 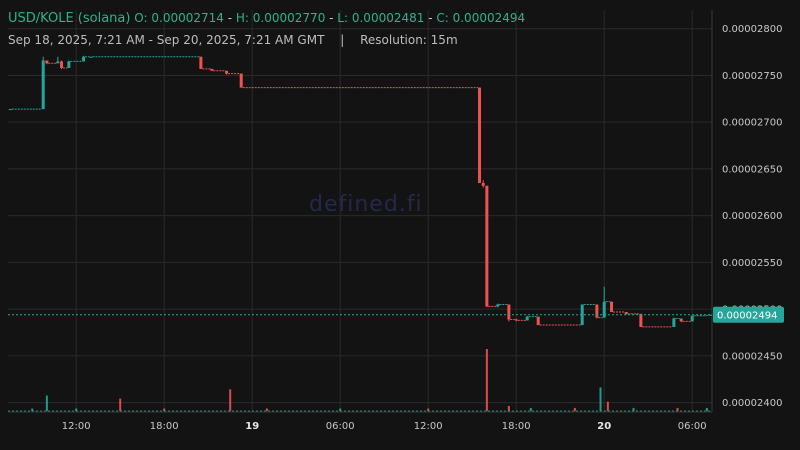 What do you see at coordinates (409, 40) in the screenshot?
I see `resolution: Resolution: 15m` at bounding box center [409, 40].